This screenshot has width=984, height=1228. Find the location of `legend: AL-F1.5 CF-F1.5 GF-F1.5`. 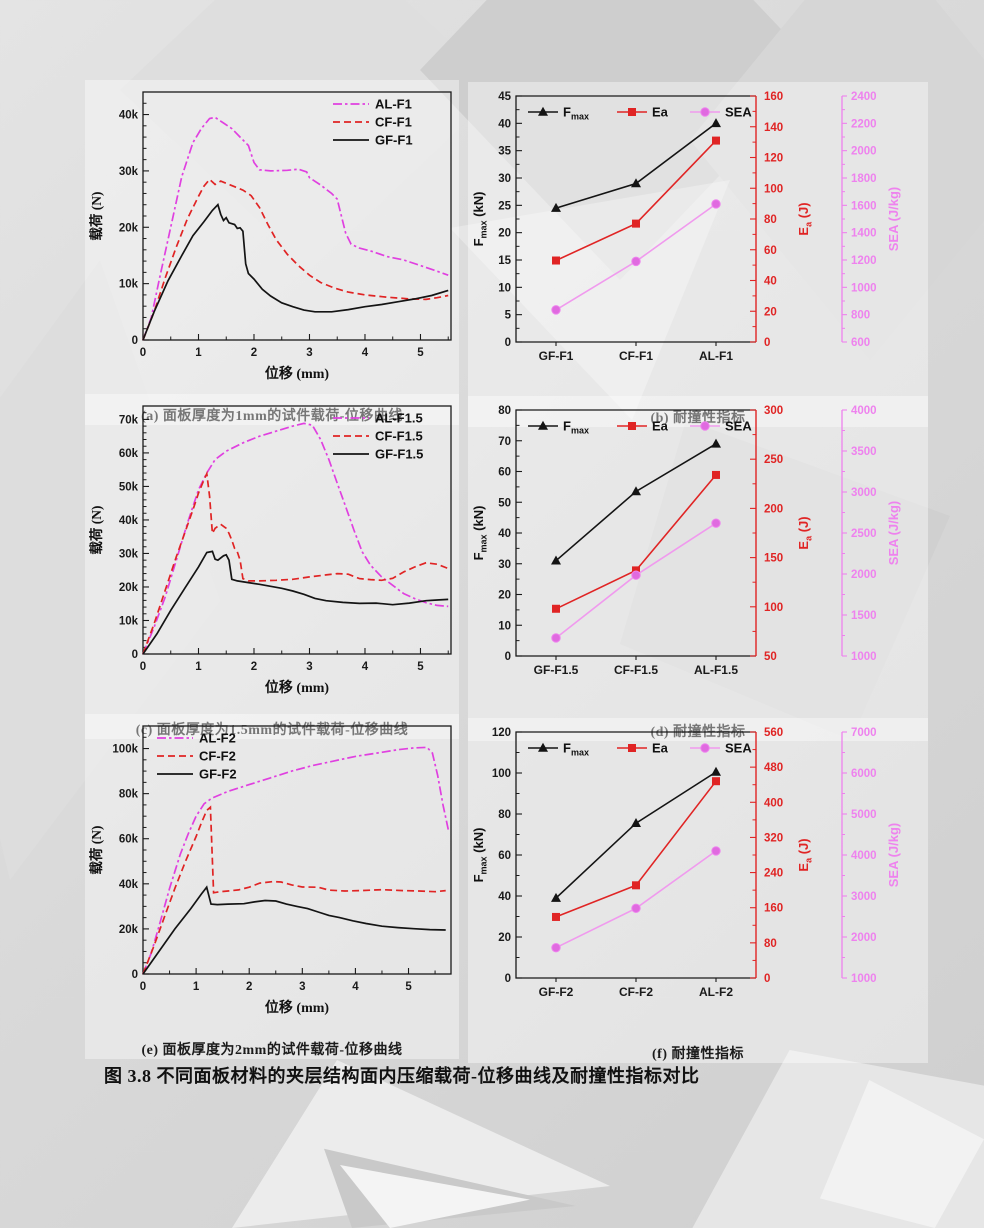

legend: AL-F1.5 CF-F1.5 GF-F1.5 is located at coordinates (378, 436).